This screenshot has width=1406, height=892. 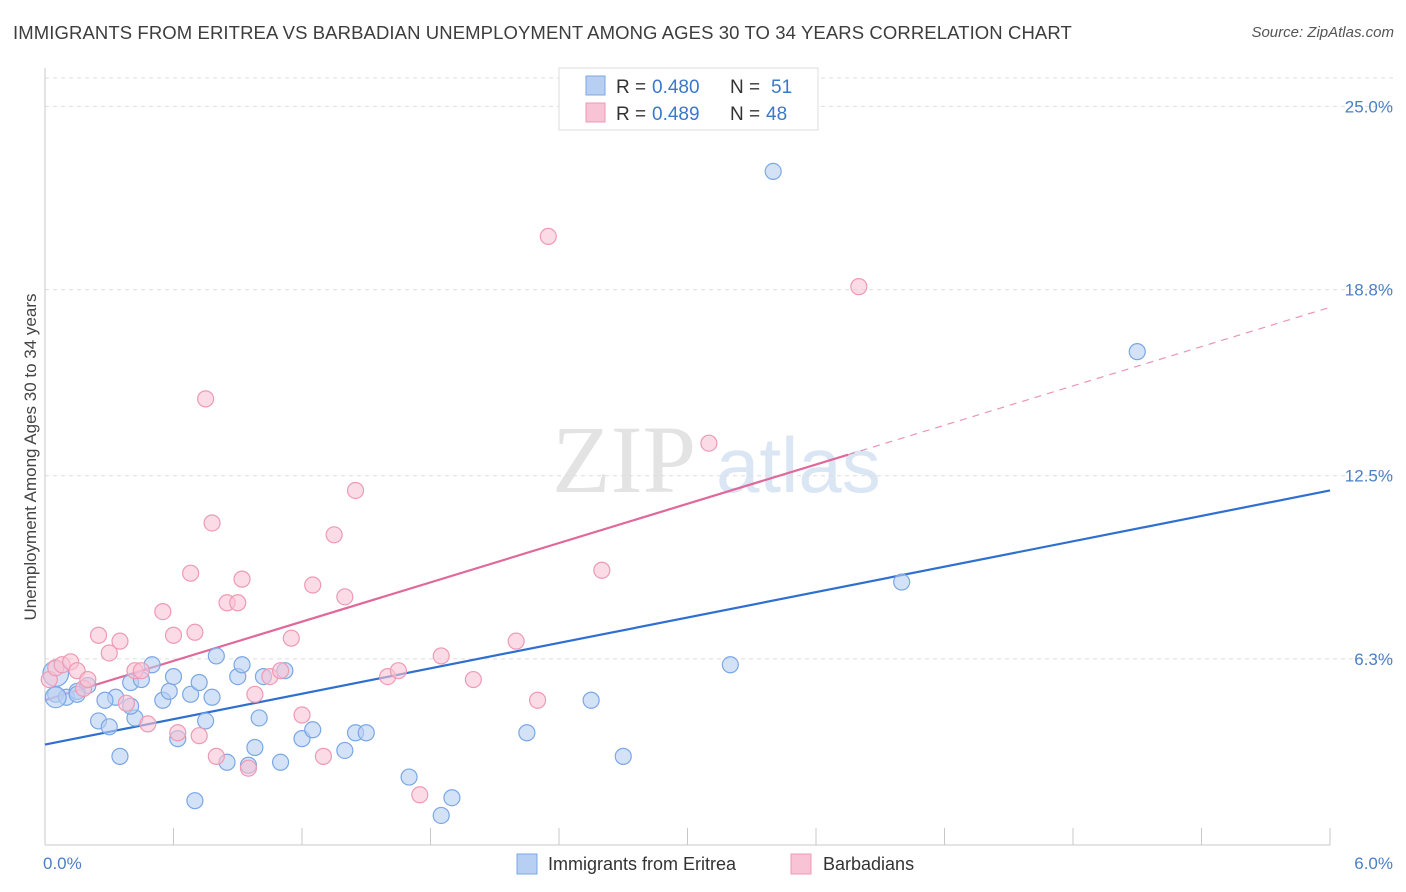 I want to click on y-tick-label: 12.5%, so click(x=1369, y=476).